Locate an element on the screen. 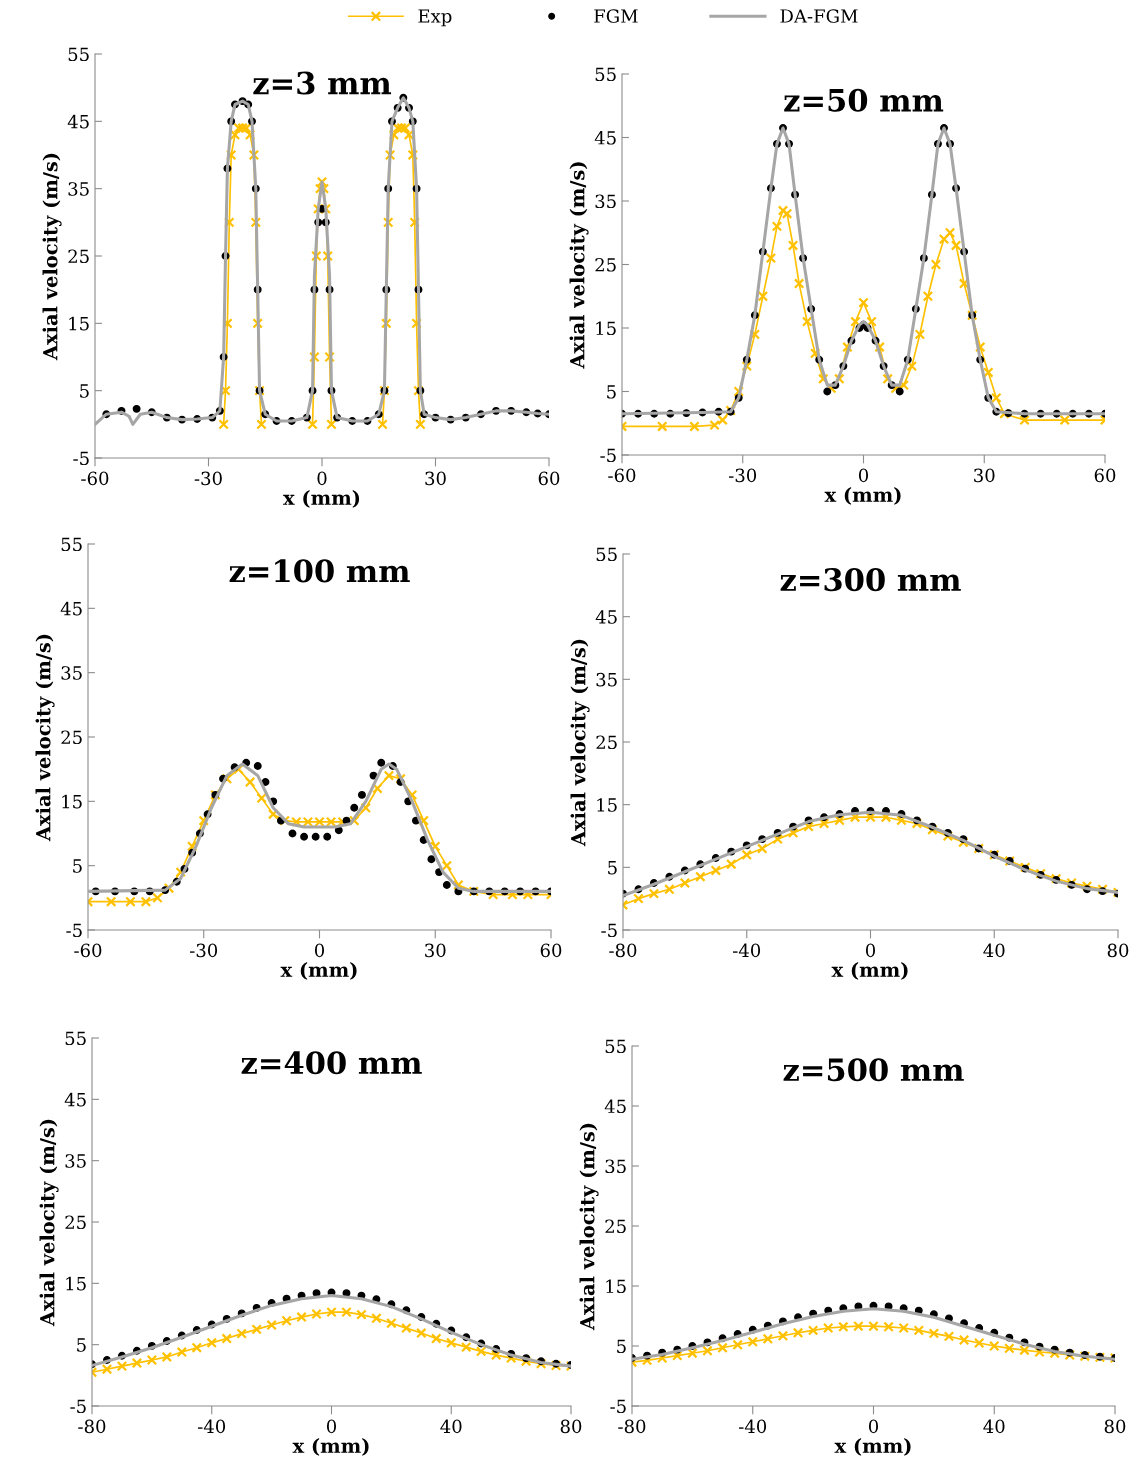  legend-label: DA-FGM is located at coordinates (819, 16).